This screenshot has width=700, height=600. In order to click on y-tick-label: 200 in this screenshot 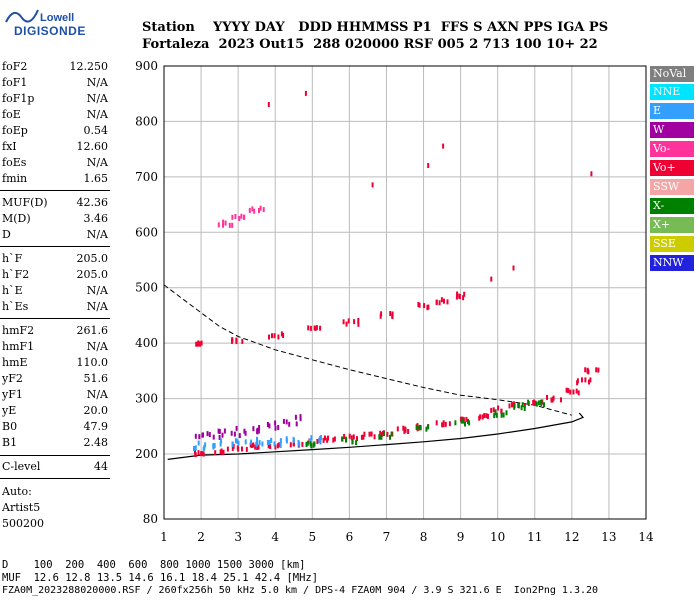, I will do `click(146, 454)`.